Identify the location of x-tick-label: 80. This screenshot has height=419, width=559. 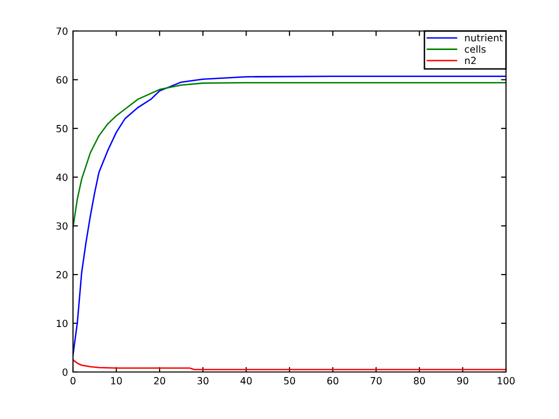
(419, 380).